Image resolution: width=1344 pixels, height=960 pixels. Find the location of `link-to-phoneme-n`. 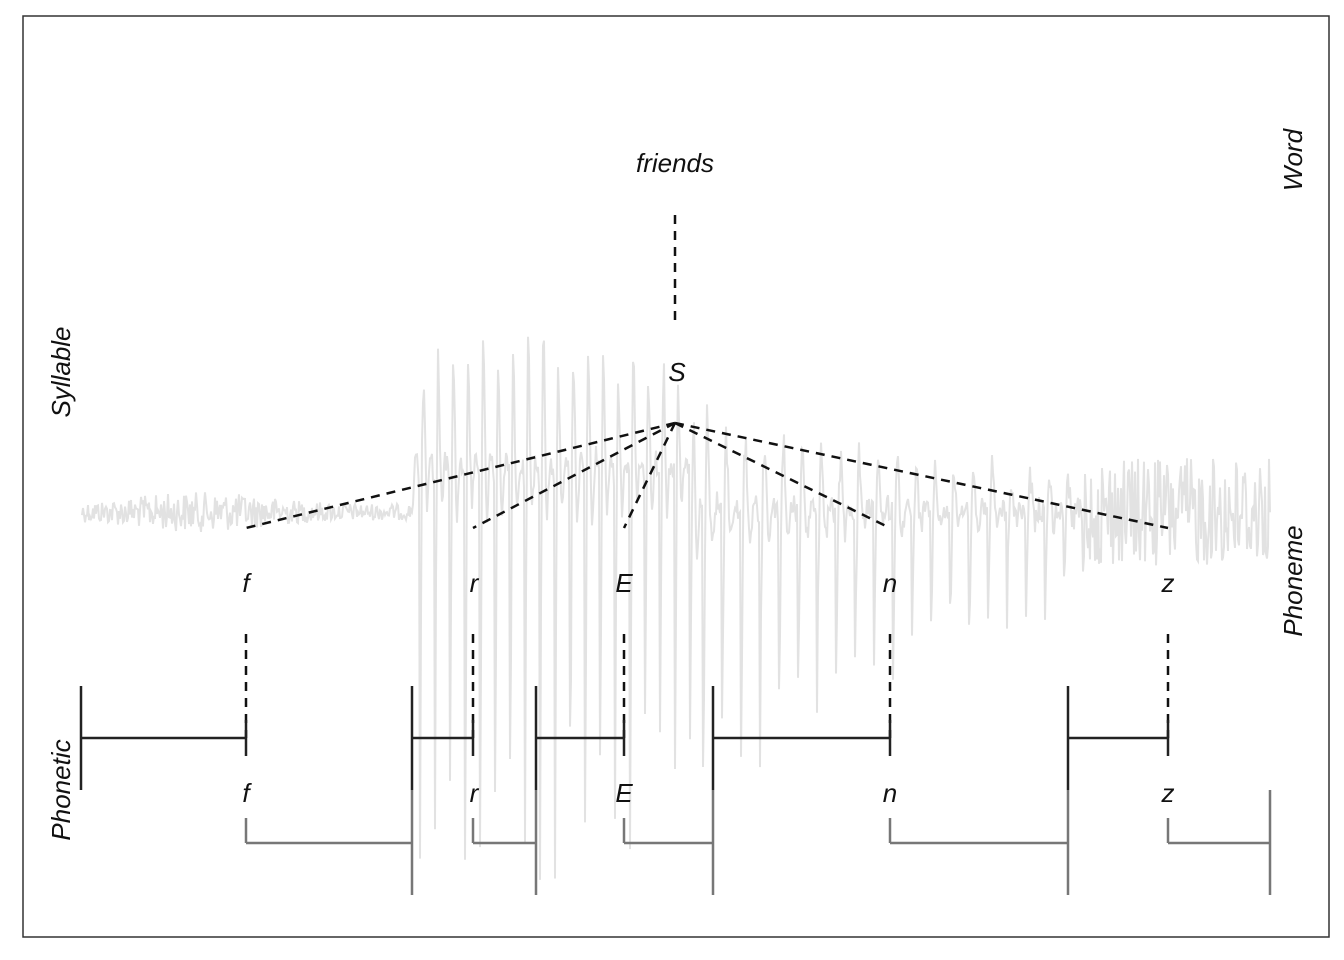

link-to-phoneme-n is located at coordinates (782, 475).